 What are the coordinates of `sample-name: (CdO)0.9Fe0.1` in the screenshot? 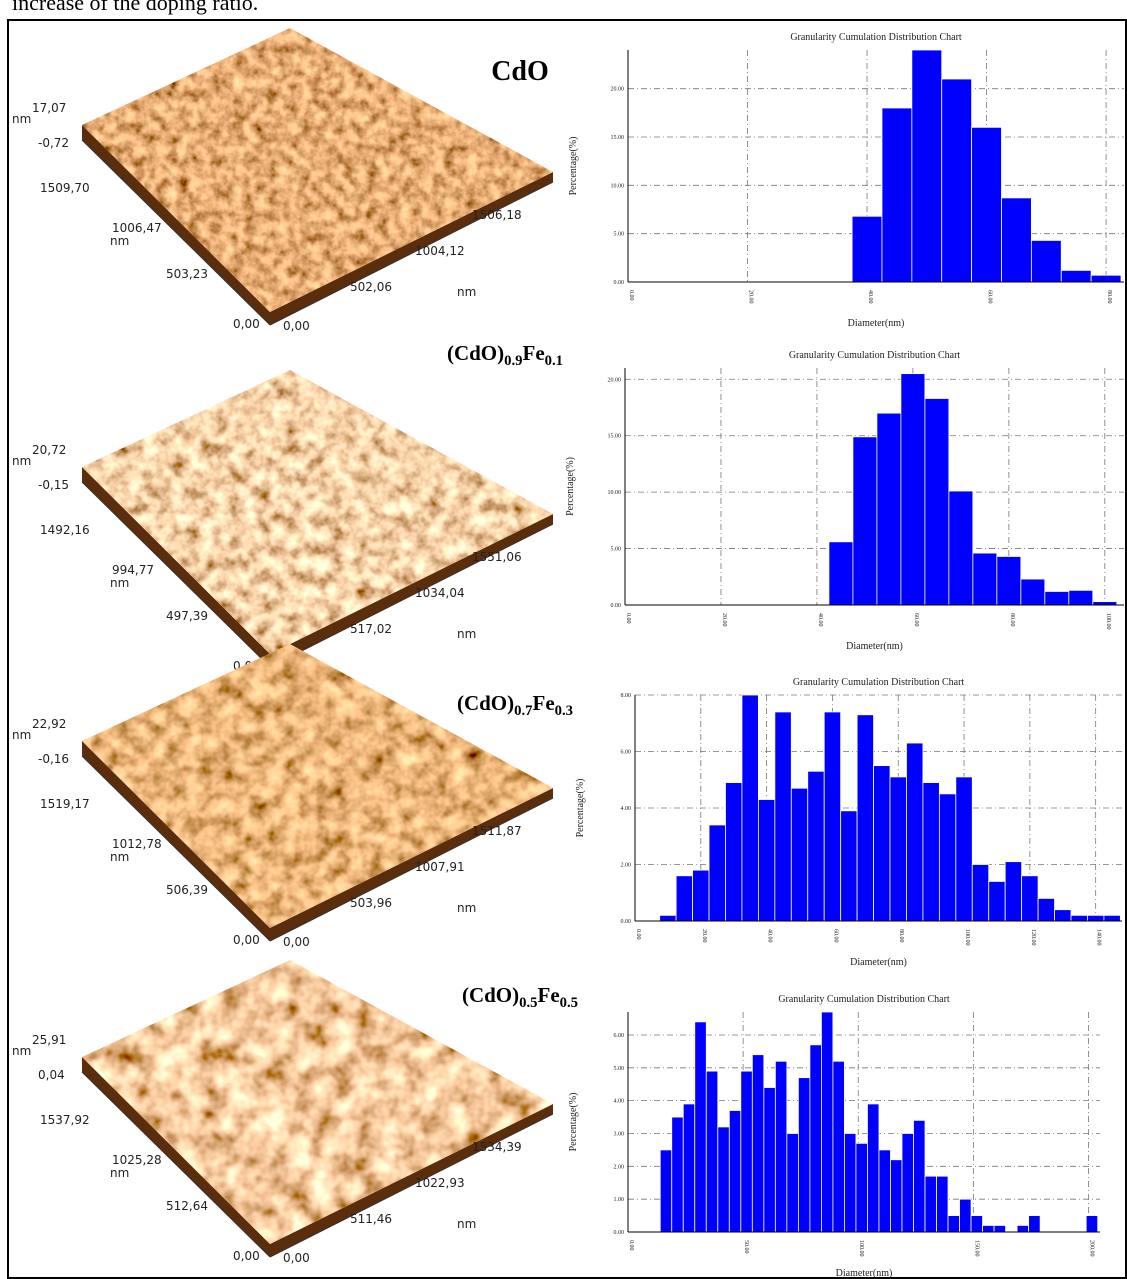 It's located at (505, 355).